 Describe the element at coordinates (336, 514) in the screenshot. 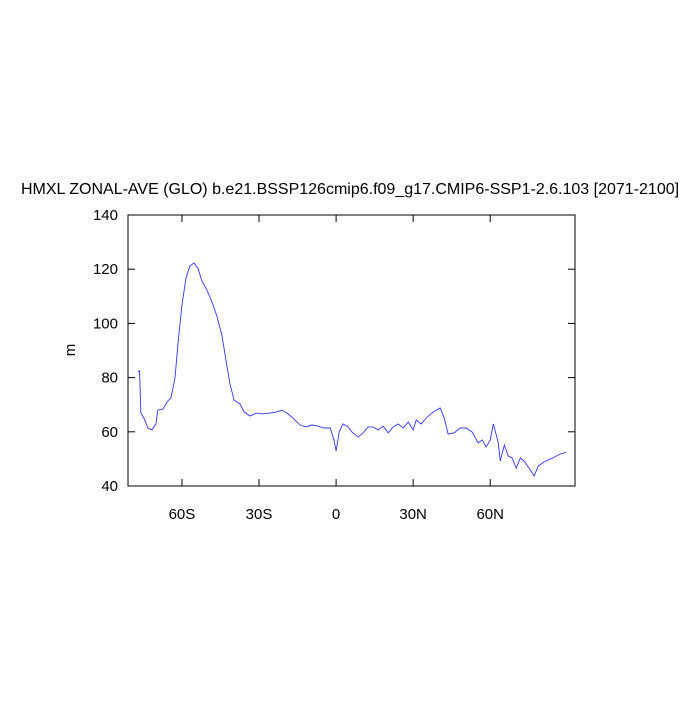

I see `x-tick-label: 0` at that location.